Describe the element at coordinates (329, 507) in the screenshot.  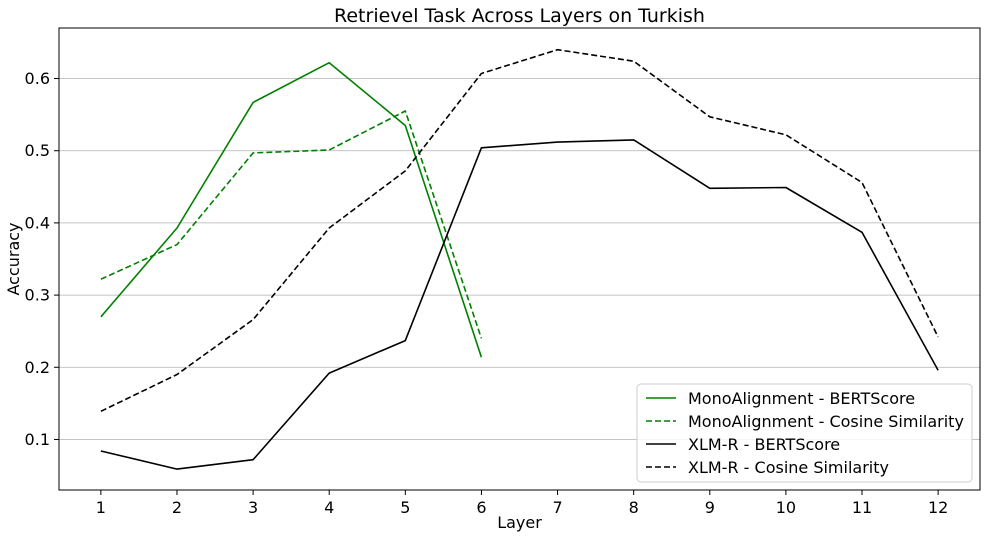
I see `x-tick-label: 4` at that location.